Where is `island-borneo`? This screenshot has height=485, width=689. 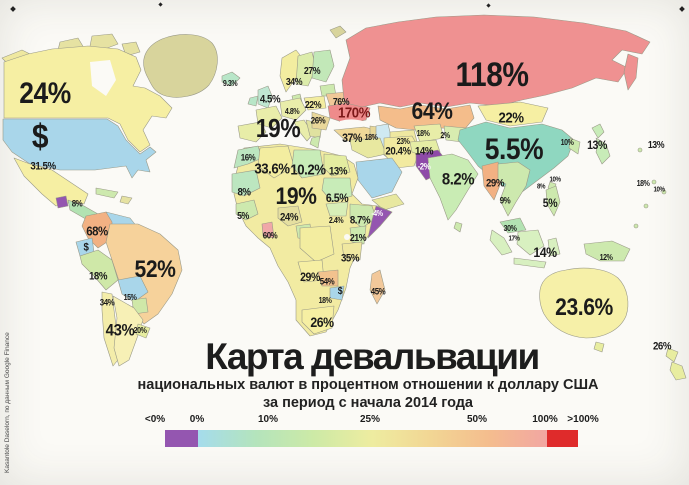 island-borneo is located at coordinates (530, 242).